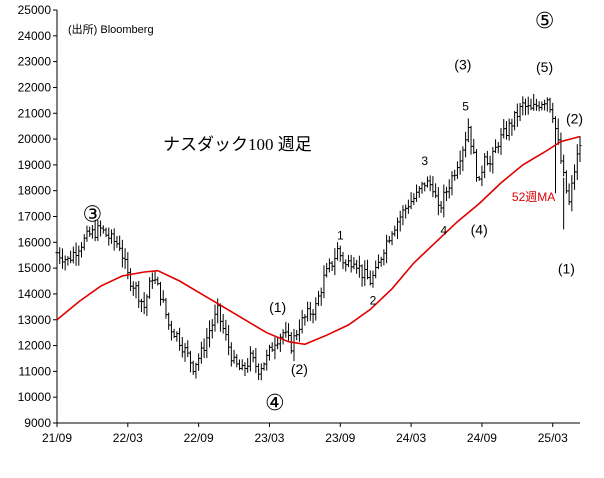 The height and width of the screenshot is (478, 604). What do you see at coordinates (35, 36) in the screenshot?
I see `y-tick-label: 24000` at bounding box center [35, 36].